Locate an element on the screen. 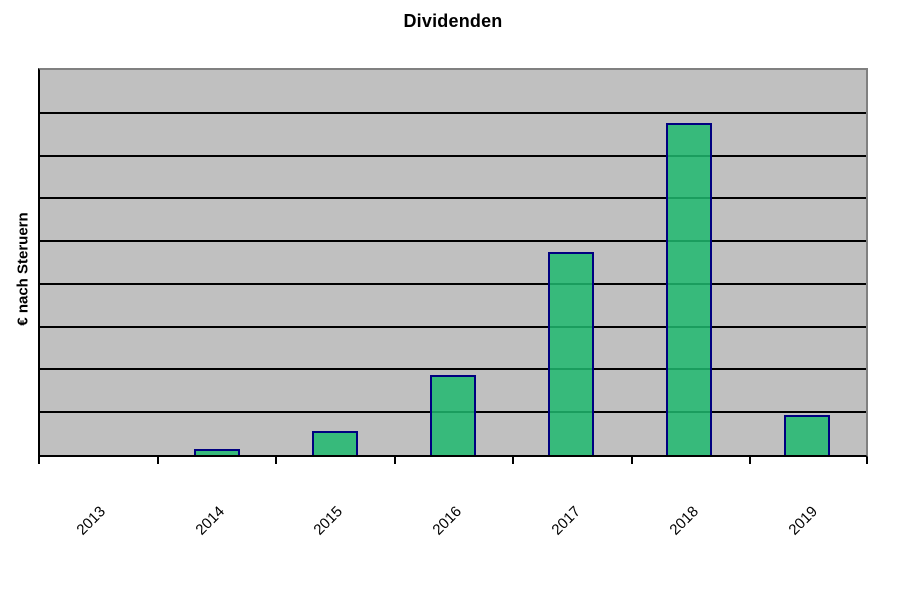  x-axis-label-2015: 2015 is located at coordinates (328, 521).